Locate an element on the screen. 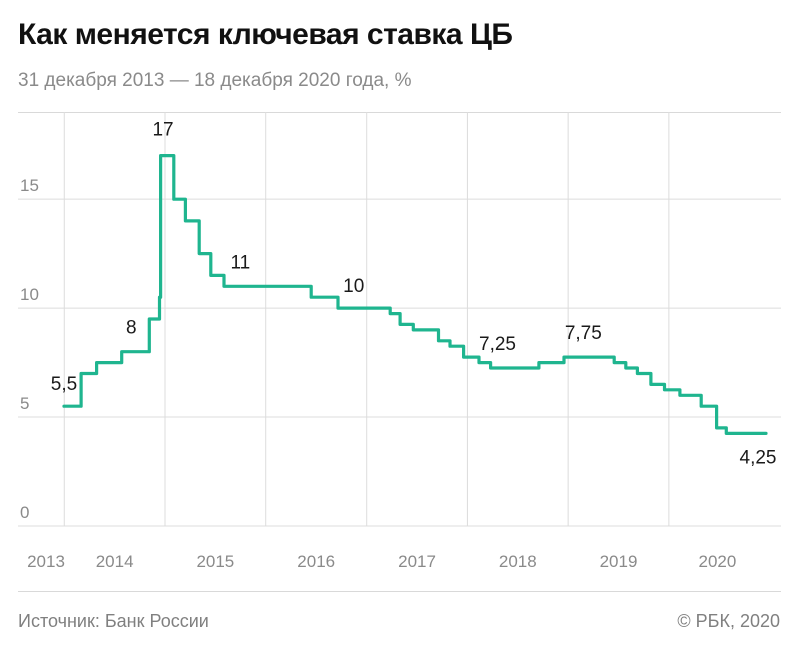 The height and width of the screenshot is (656, 800). data-label: 7,75 is located at coordinates (583, 333).